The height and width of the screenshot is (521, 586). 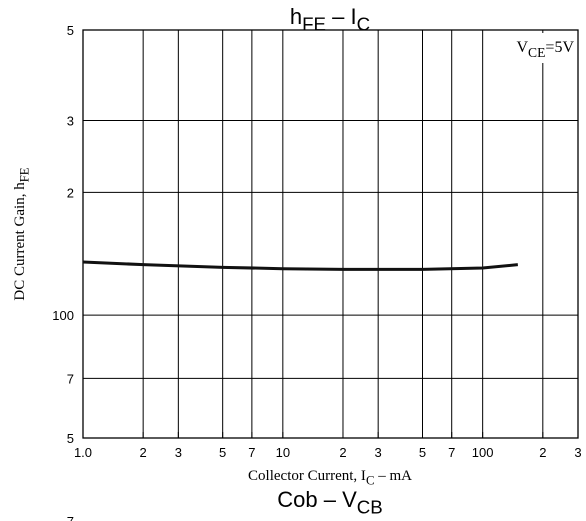 What do you see at coordinates (283, 452) in the screenshot?
I see `x-tick-label: 10` at bounding box center [283, 452].